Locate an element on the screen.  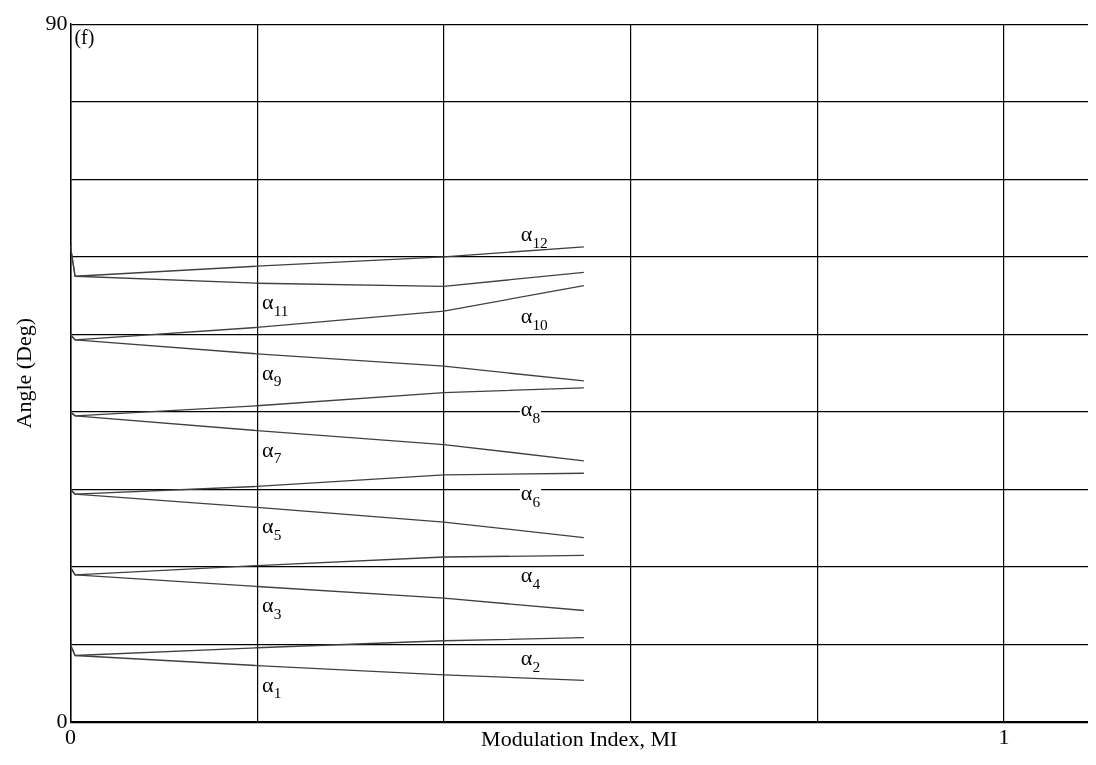
y-tick-label: 90 is located at coordinates (56, 22).